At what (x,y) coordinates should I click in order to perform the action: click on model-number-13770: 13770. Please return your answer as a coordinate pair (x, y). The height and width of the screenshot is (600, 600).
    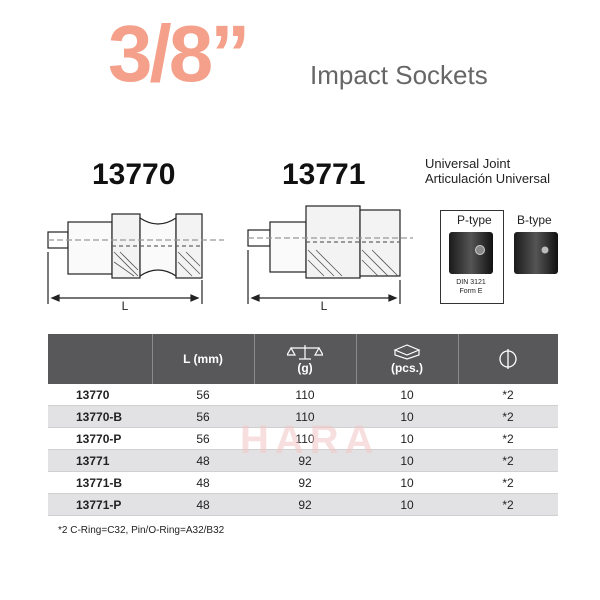
    Looking at the image, I should click on (134, 174).